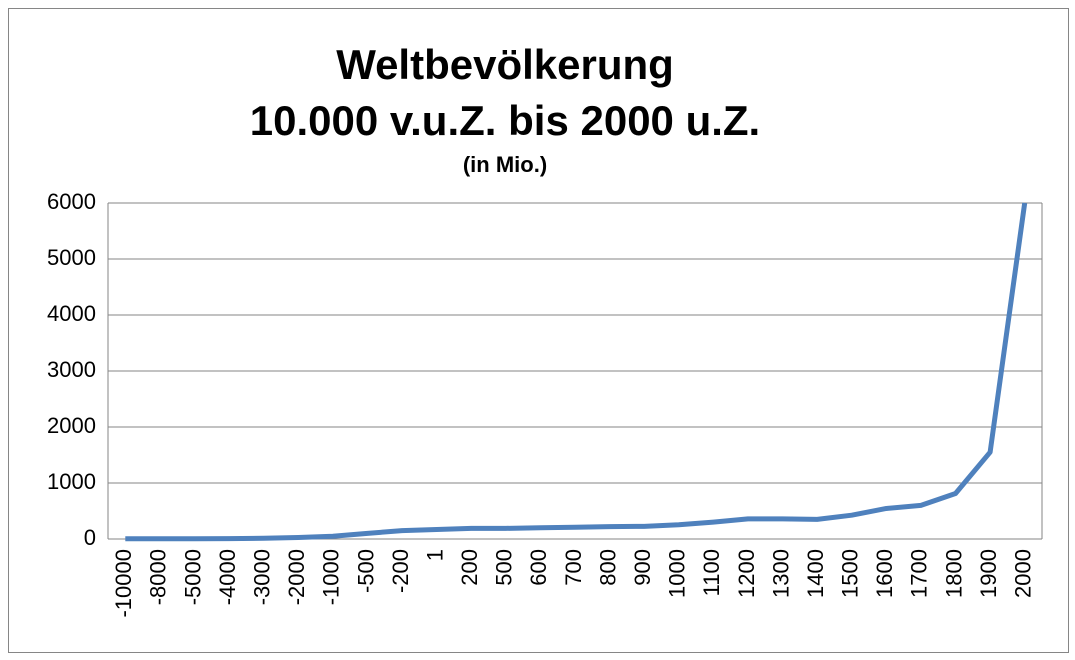  What do you see at coordinates (434, 555) in the screenshot?
I see `x-tick-label: 1` at bounding box center [434, 555].